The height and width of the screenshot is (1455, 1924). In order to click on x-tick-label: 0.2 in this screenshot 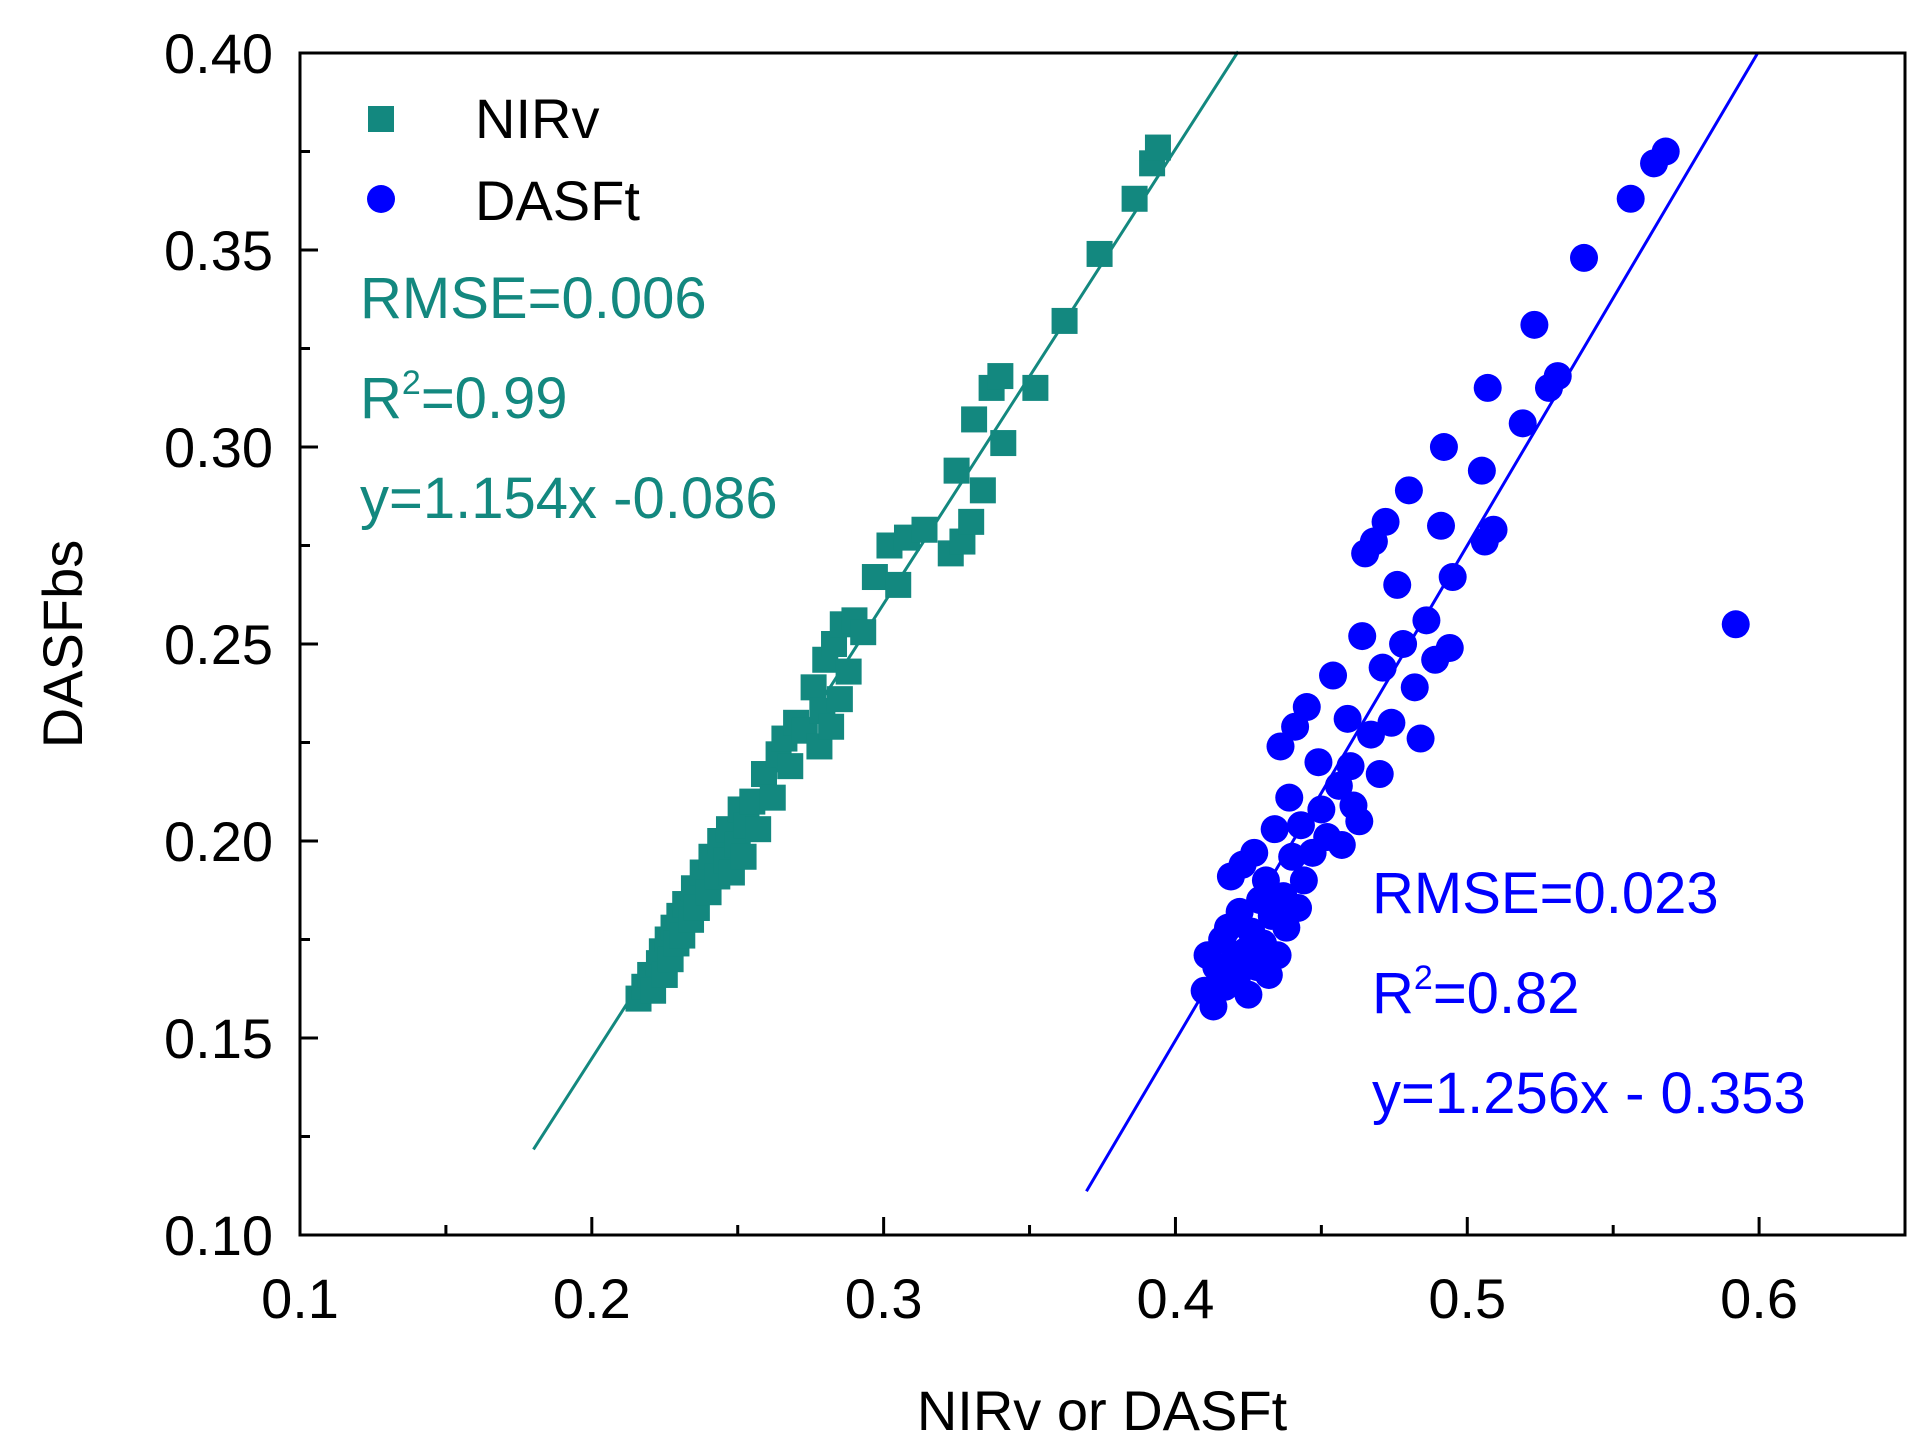, I will do `click(592, 1298)`.